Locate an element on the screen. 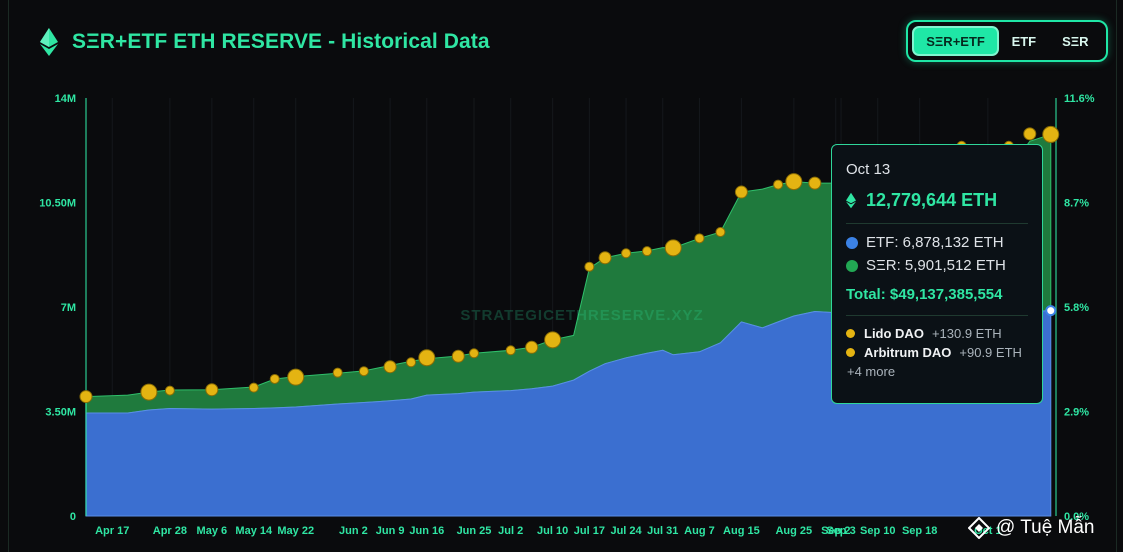 Image resolution: width=1123 pixels, height=552 pixels. diamond-logo-icon is located at coordinates (979, 528).